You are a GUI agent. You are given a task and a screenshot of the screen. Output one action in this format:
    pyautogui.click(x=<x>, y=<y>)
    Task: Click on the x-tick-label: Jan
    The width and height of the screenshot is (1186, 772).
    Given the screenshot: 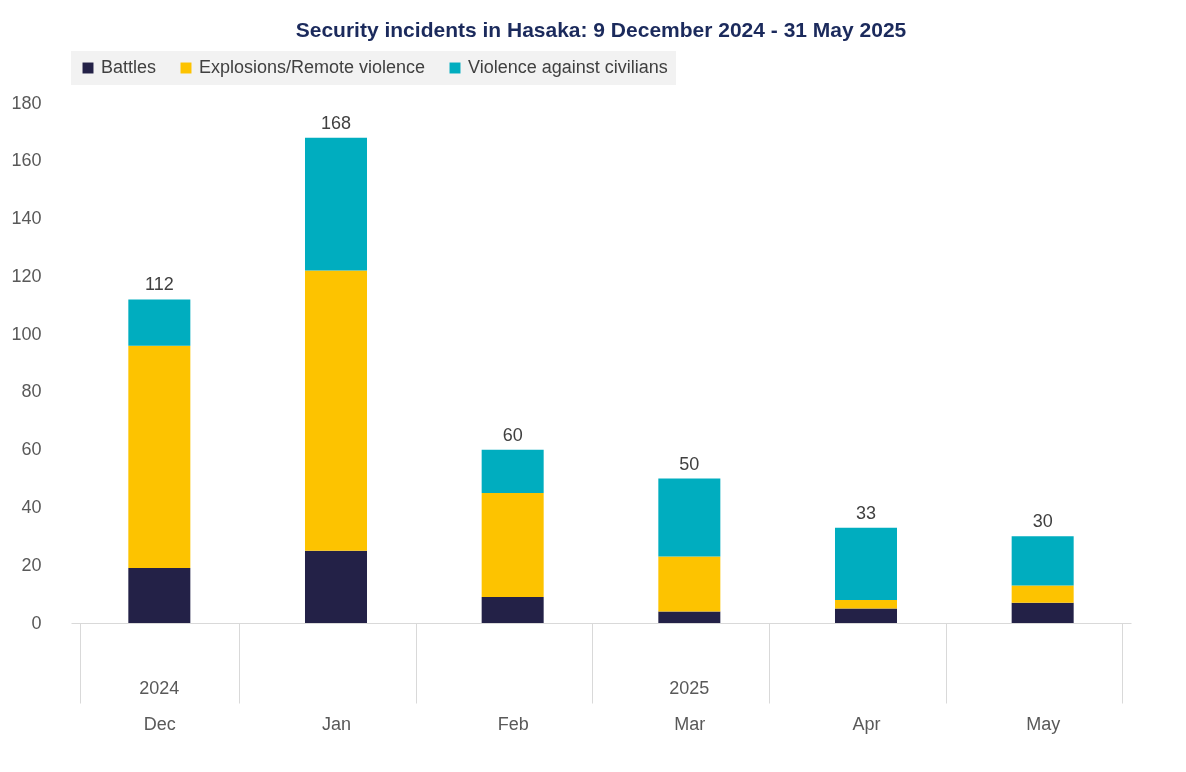 What is the action you would take?
    pyautogui.click(x=336, y=723)
    